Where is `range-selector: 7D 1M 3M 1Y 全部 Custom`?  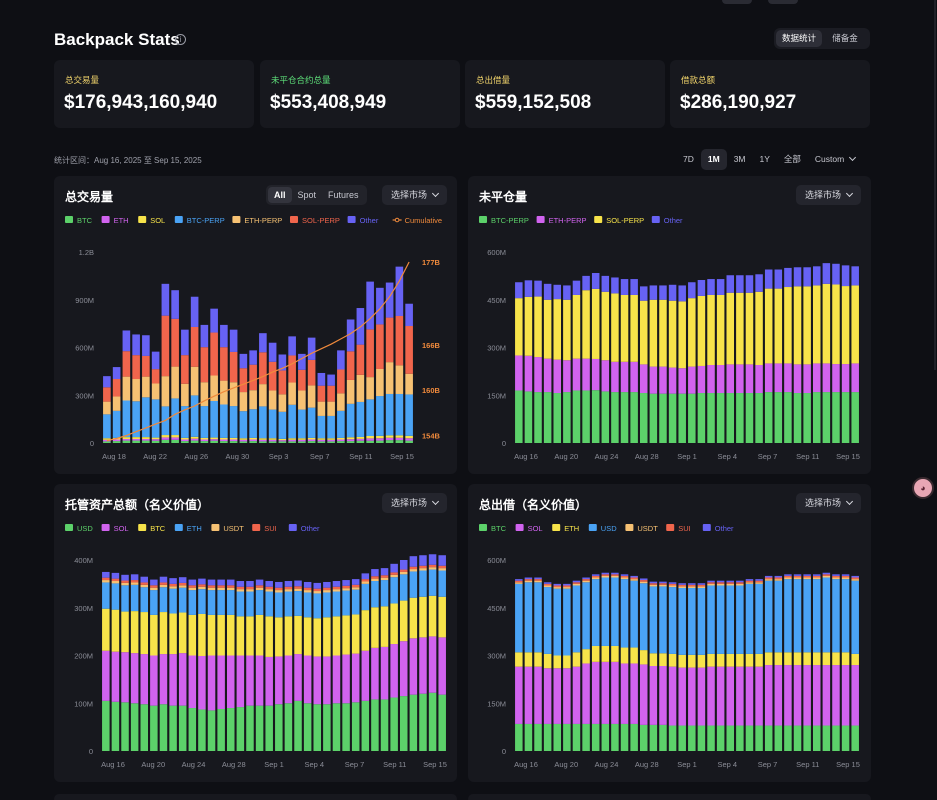 range-selector: 7D 1M 3M 1Y 全部 Custom is located at coordinates (769, 159).